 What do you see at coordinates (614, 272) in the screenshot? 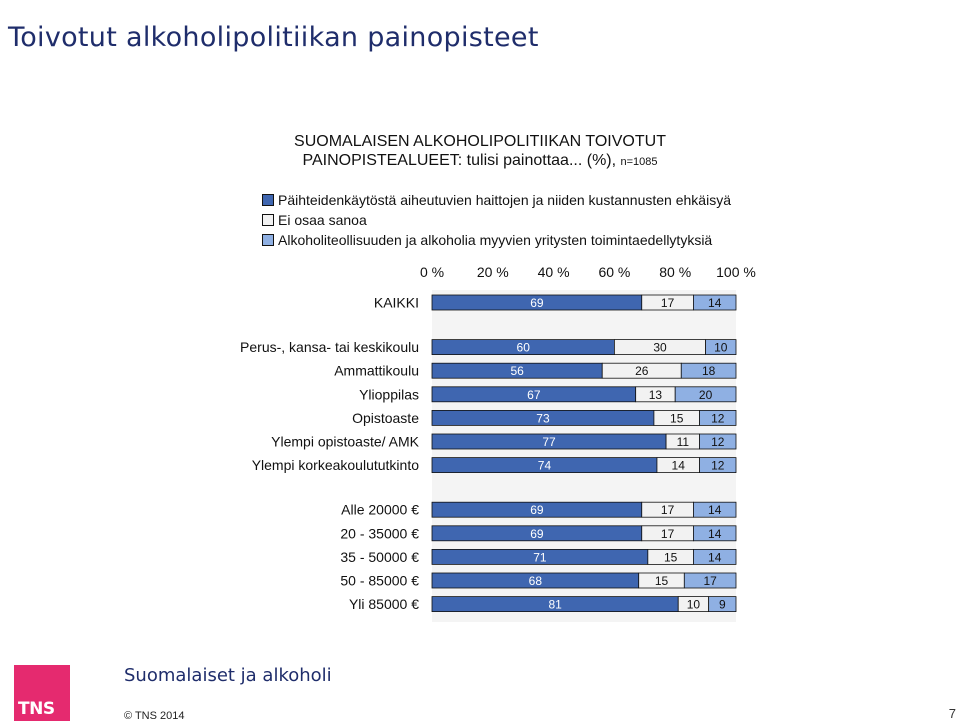
I see `x-tick-label: 60 %` at bounding box center [614, 272].